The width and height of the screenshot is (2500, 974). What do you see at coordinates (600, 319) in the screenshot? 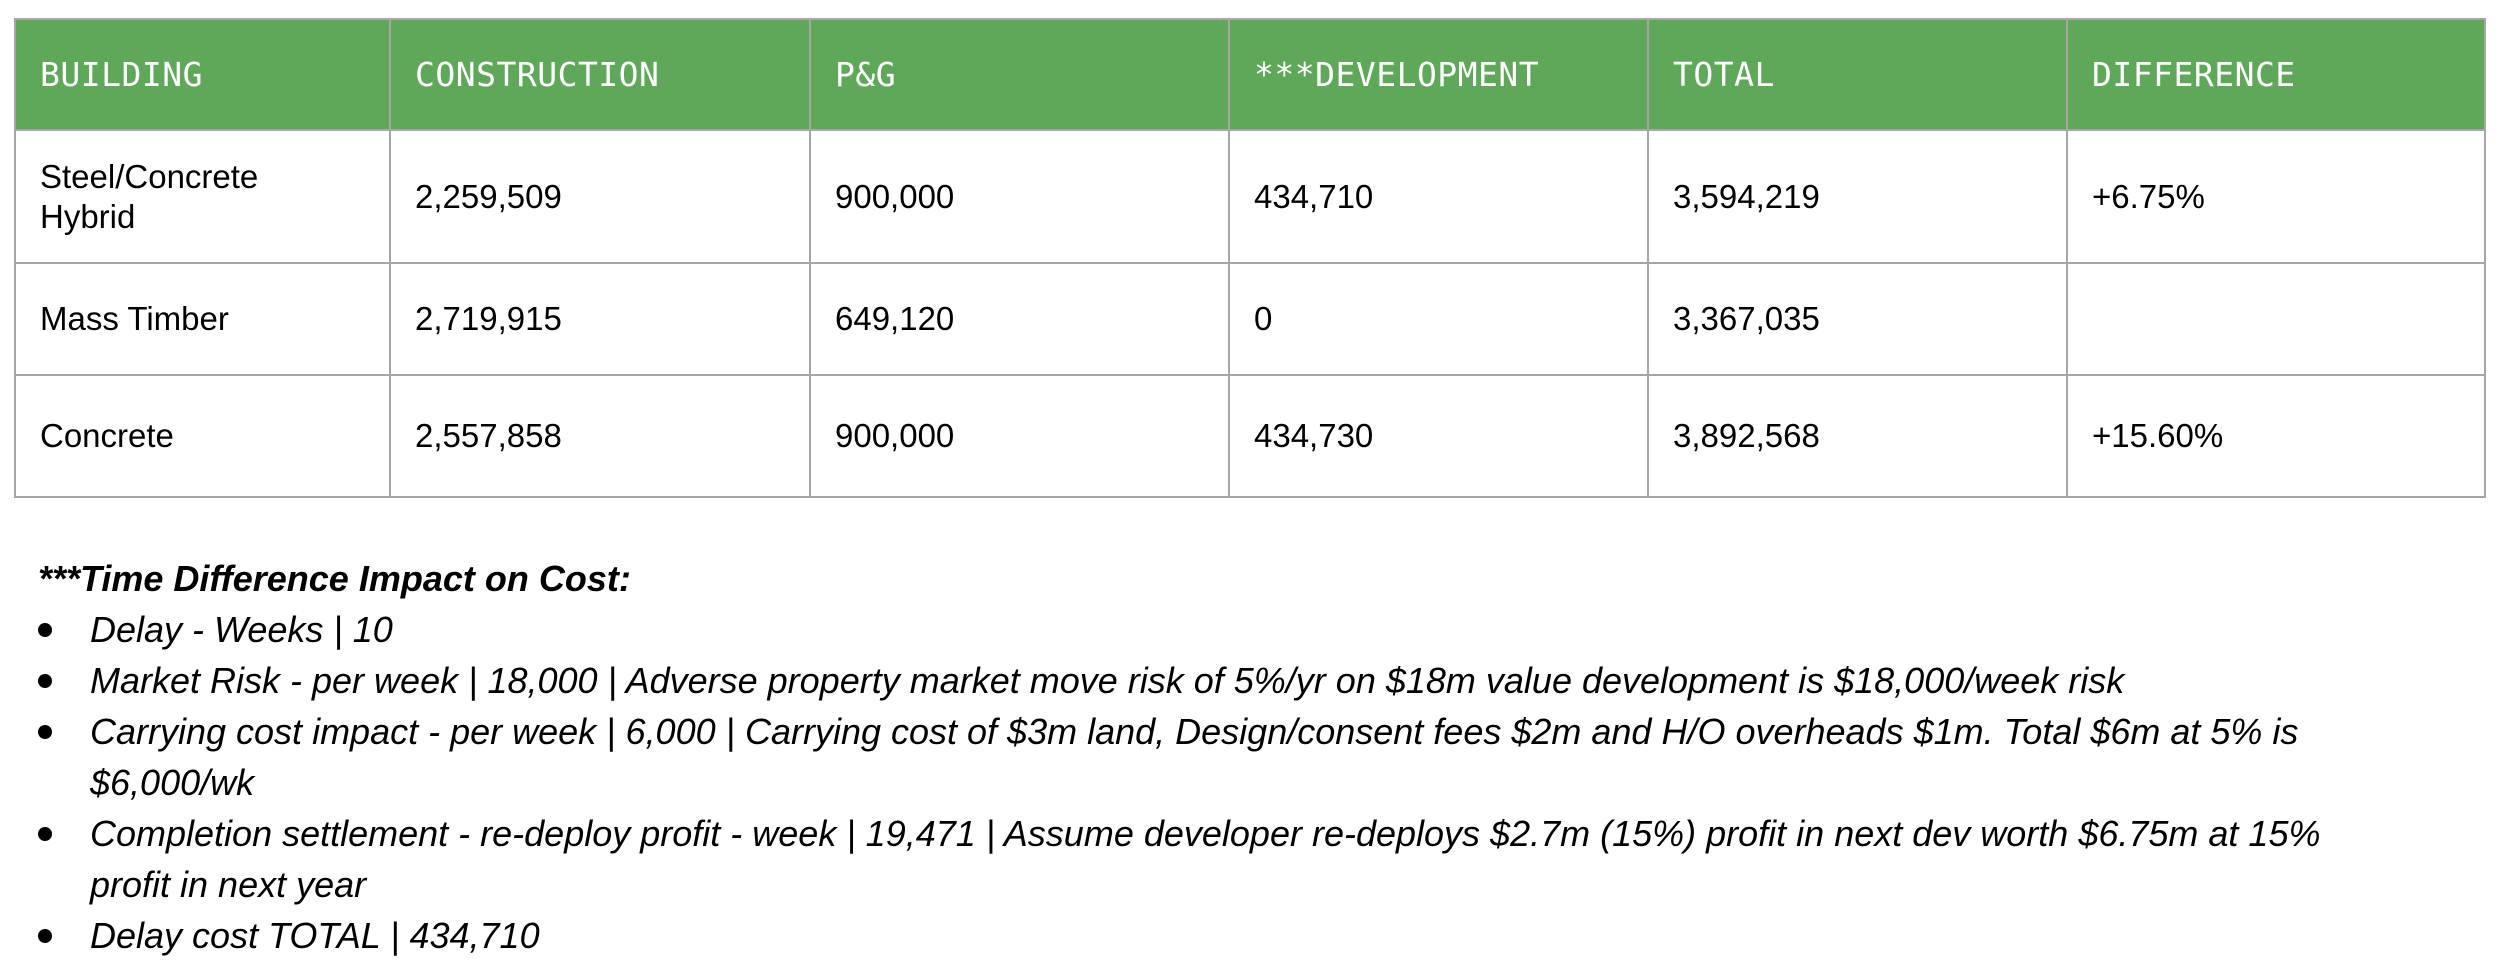
I see `cell-construction: 2,719,915` at bounding box center [600, 319].